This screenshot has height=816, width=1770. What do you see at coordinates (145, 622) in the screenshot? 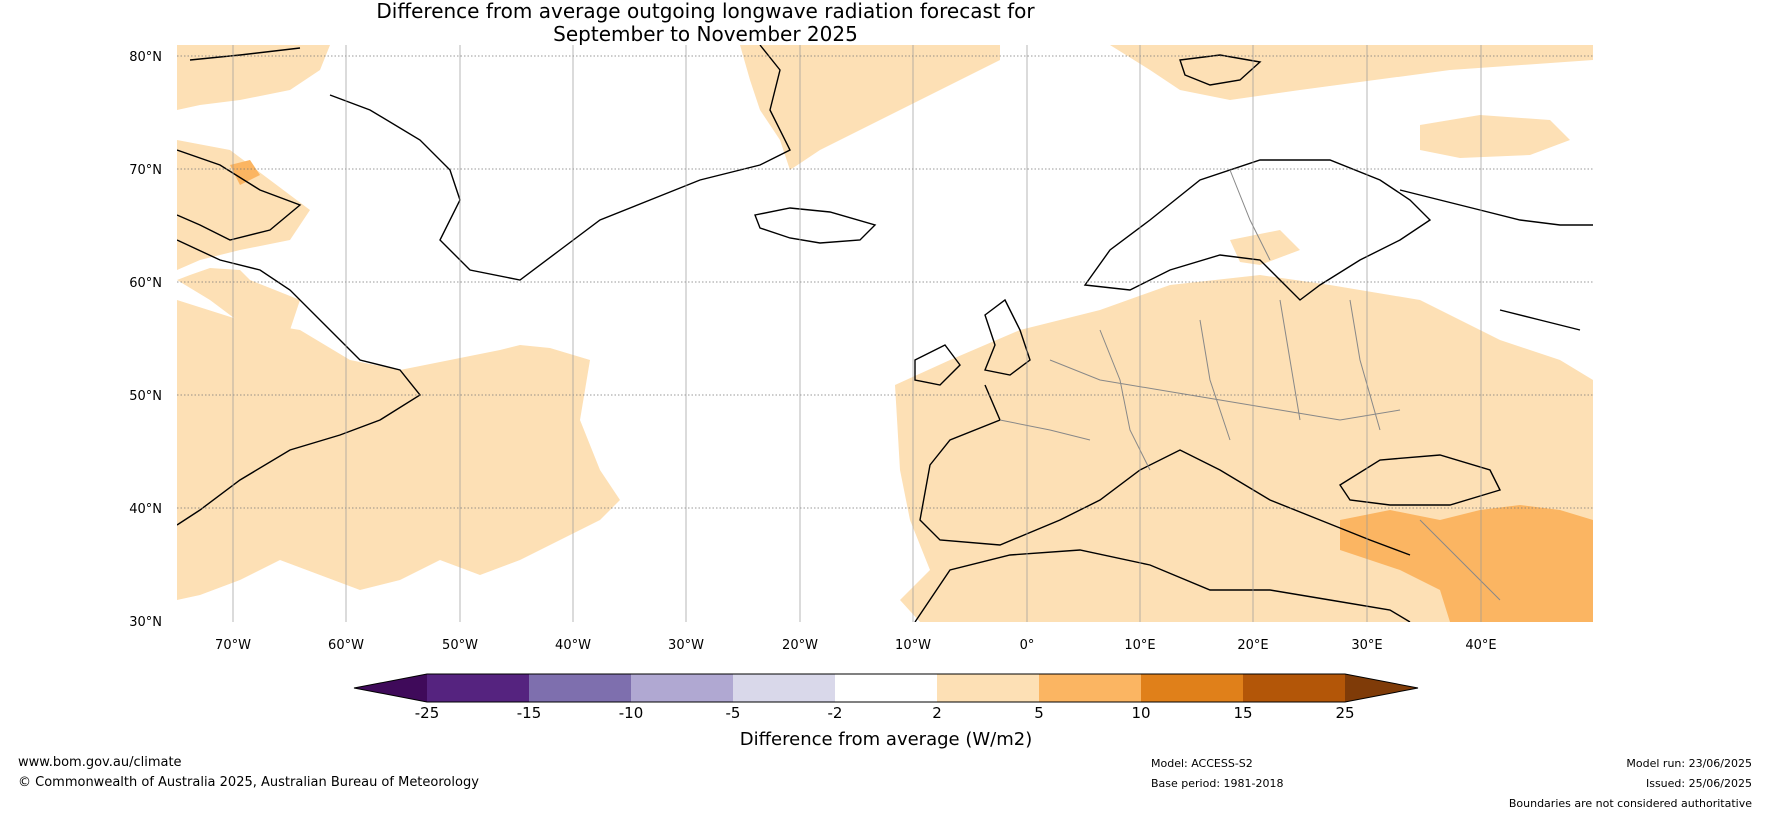
I see `lat-label: 30°N` at bounding box center [145, 622].